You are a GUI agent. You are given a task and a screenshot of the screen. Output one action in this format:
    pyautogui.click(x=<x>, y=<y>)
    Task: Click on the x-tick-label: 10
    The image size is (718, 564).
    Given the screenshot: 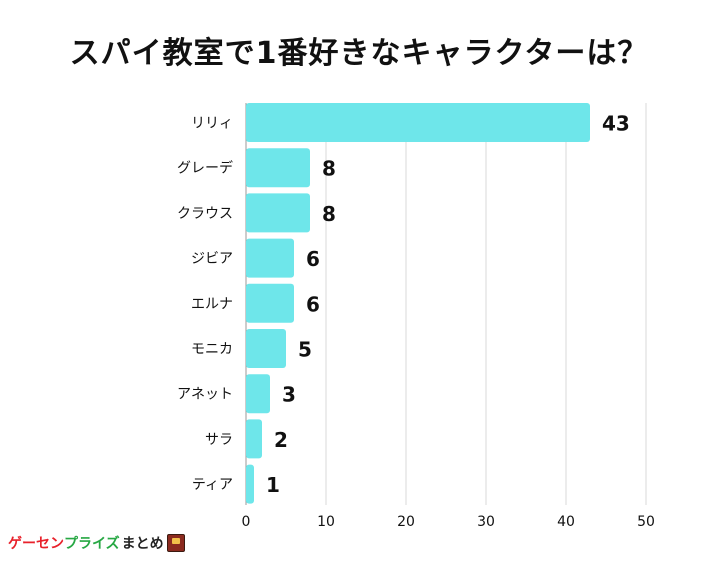 What is the action you would take?
    pyautogui.click(x=326, y=522)
    